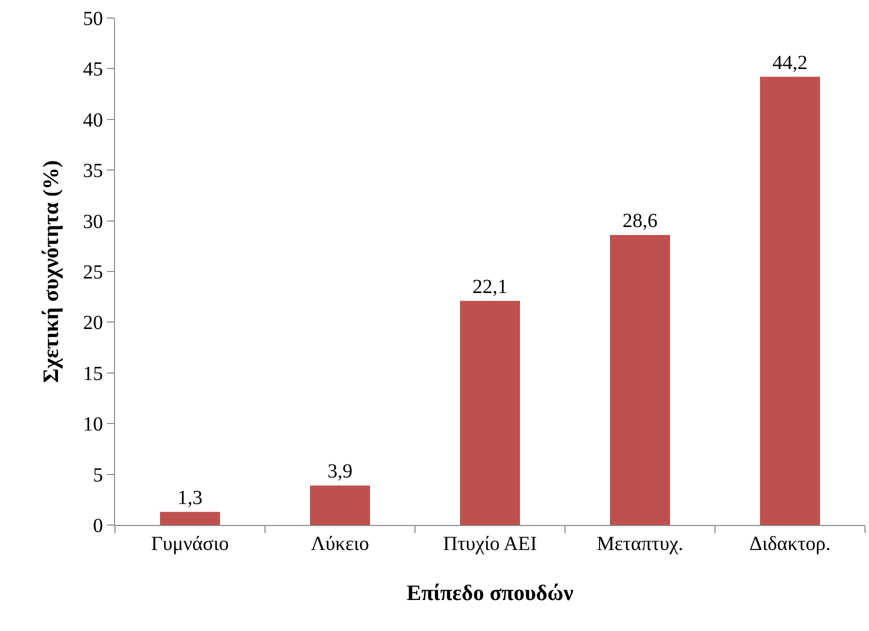 This screenshot has width=869, height=631. Describe the element at coordinates (93, 273) in the screenshot. I see `y-tick-label: 25` at that location.